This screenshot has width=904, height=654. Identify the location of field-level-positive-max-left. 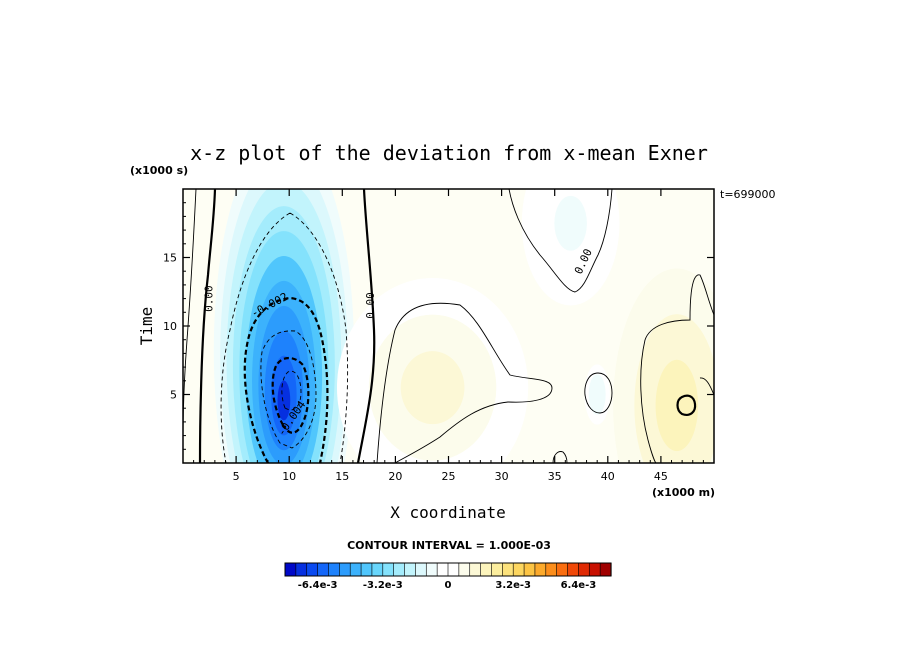
(432, 388).